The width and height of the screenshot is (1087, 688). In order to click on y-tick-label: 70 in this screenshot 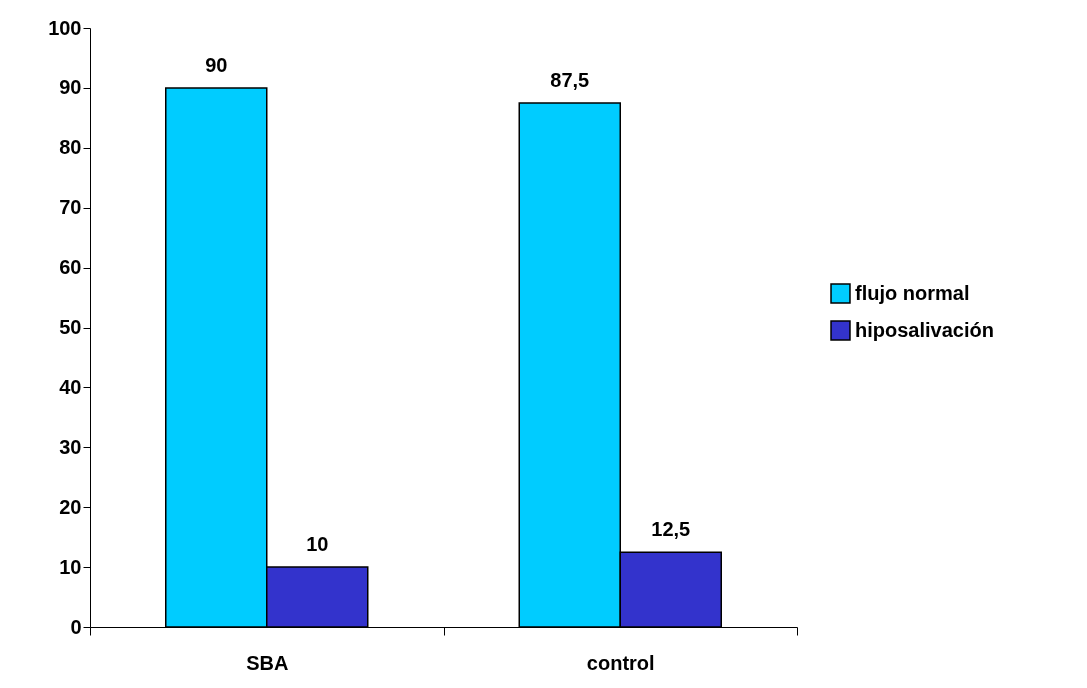, I will do `click(70, 207)`.